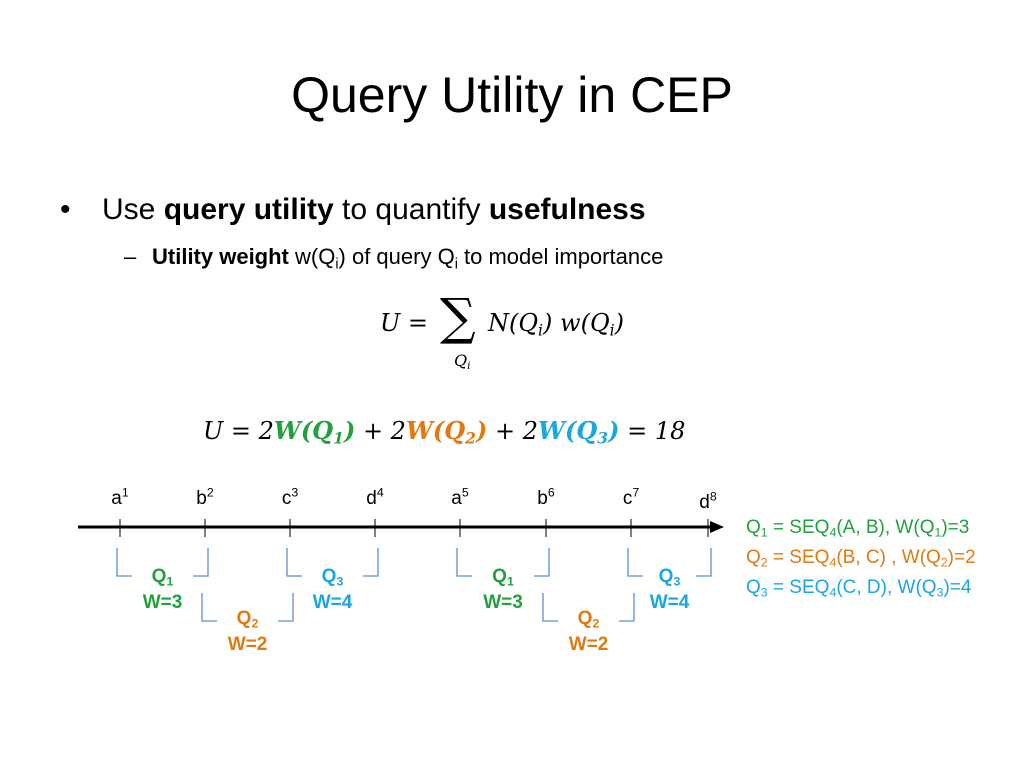  I want to click on legend-q1: Q1 = SEQ4(A, B), W(Q1)=3, so click(858, 528).